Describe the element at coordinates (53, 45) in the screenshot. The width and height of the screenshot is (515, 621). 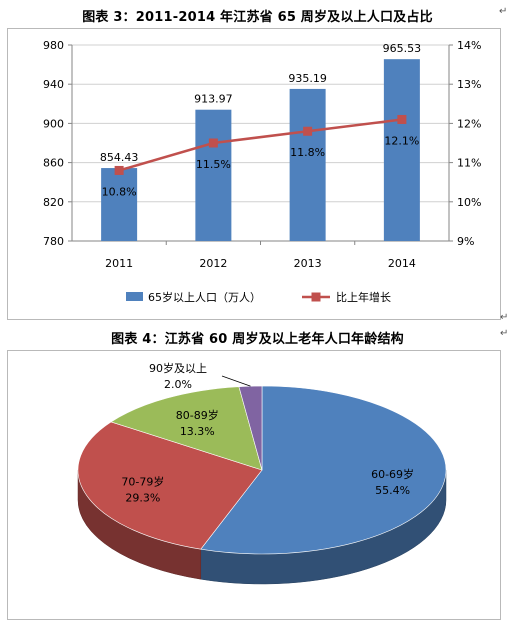
I see `y-left-tick-label: 980` at that location.